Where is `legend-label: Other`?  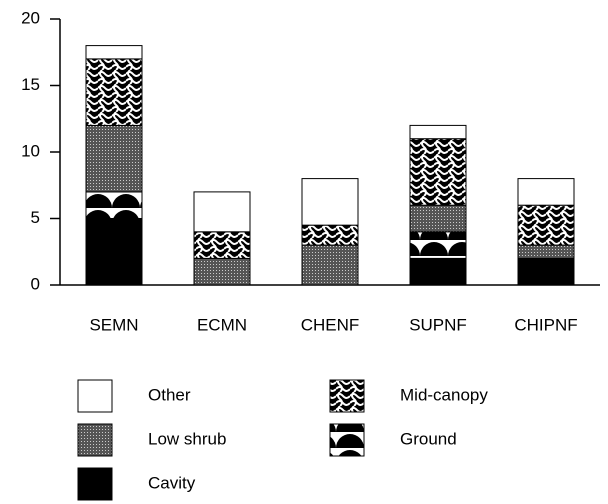
legend-label: Other is located at coordinates (169, 394).